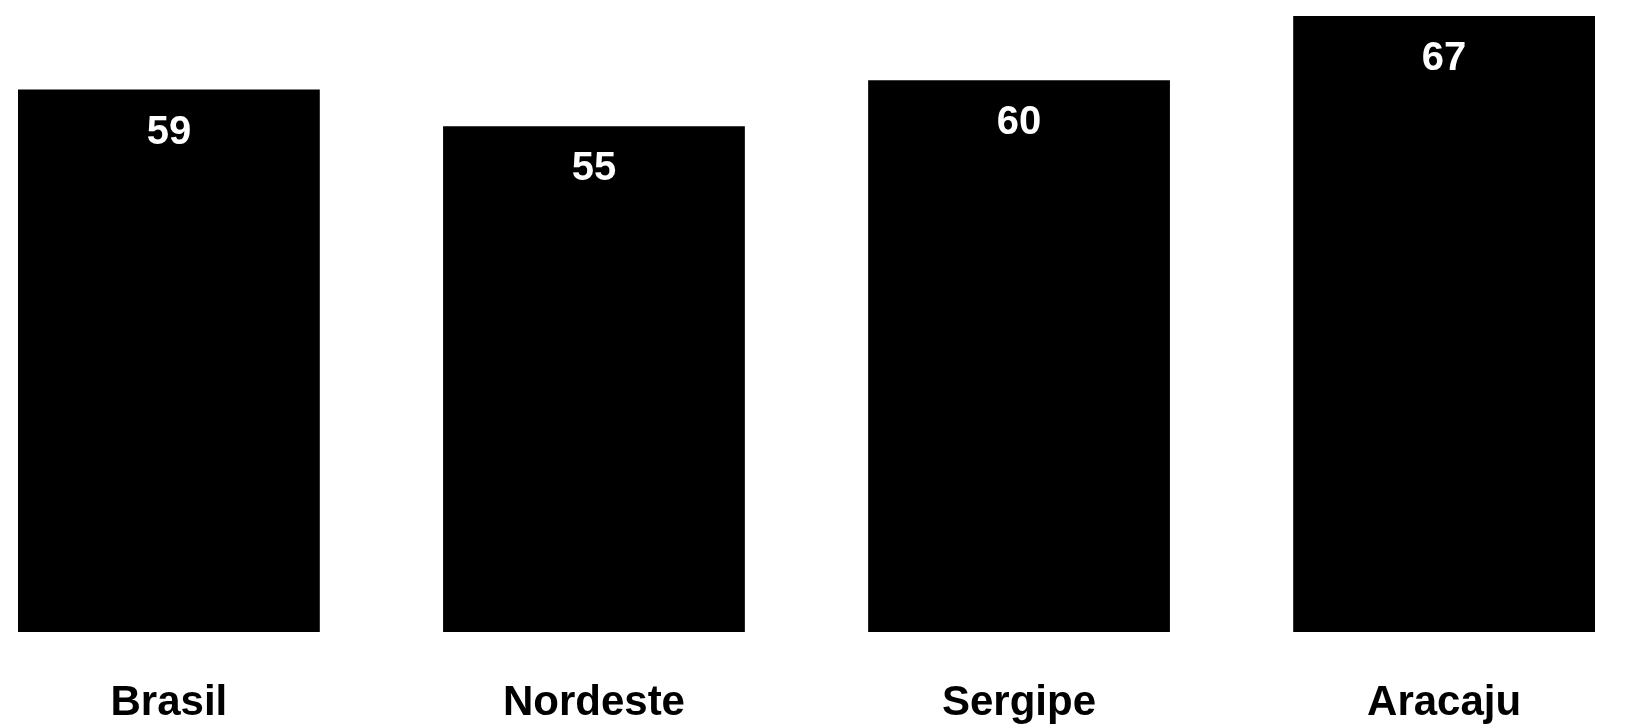  What do you see at coordinates (169, 700) in the screenshot?
I see `x-tick-label: Brasil` at bounding box center [169, 700].